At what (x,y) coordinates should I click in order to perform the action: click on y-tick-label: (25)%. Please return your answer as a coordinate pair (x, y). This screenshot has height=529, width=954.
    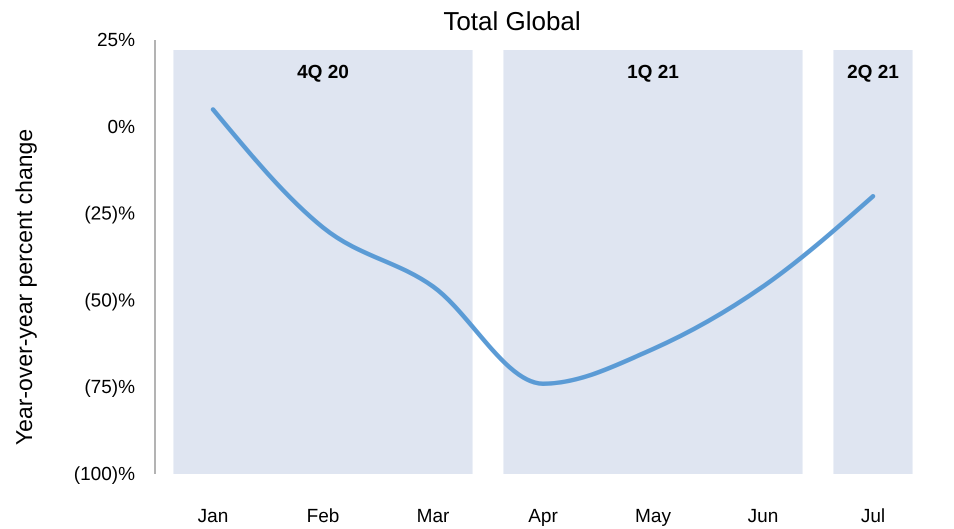
    Looking at the image, I should click on (110, 214).